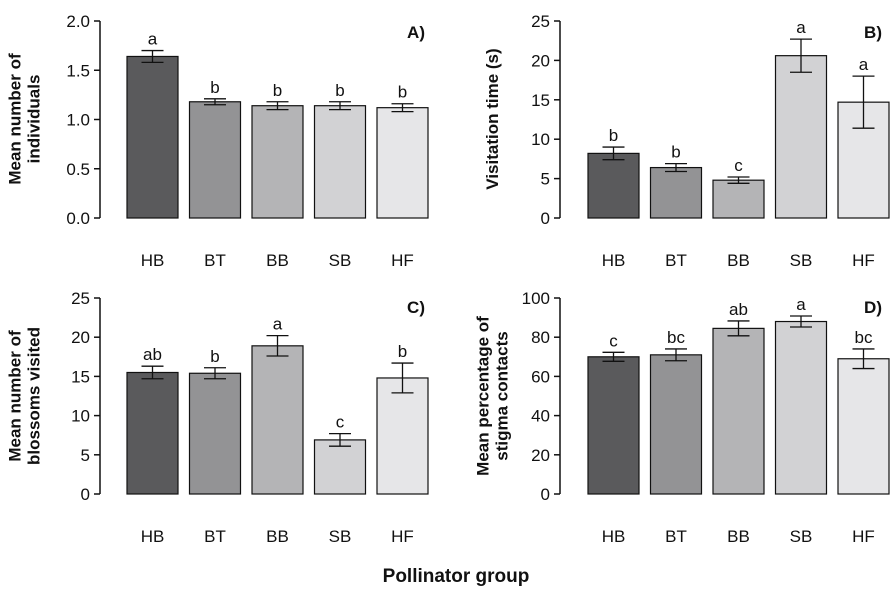 This screenshot has width=893, height=598. I want to click on panel-a-x-tick-label: BT, so click(215, 260).